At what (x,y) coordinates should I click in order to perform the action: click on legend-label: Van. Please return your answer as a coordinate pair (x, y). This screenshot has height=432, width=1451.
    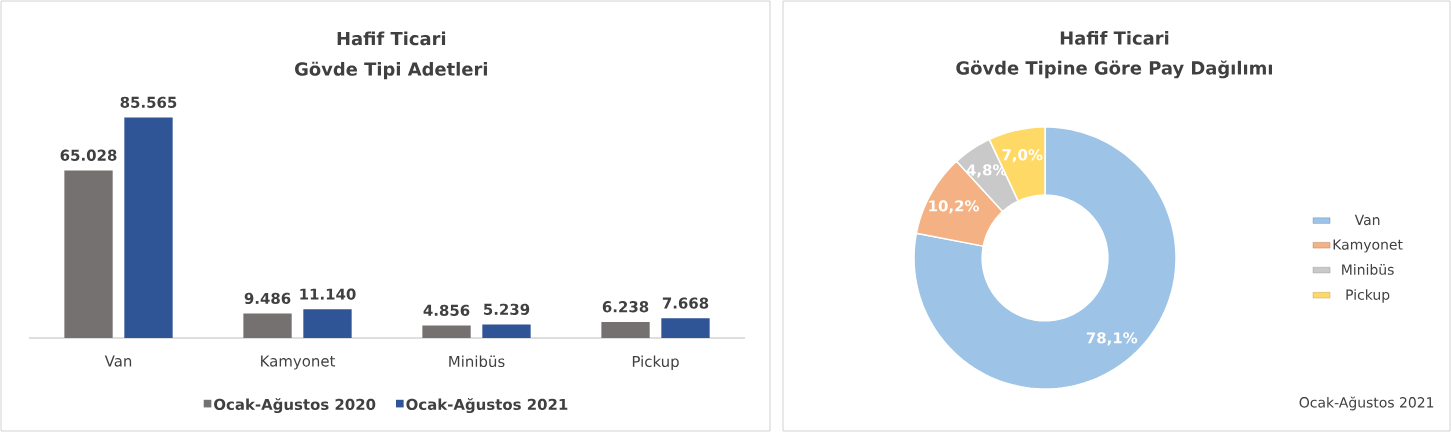
    Looking at the image, I should click on (1367, 220).